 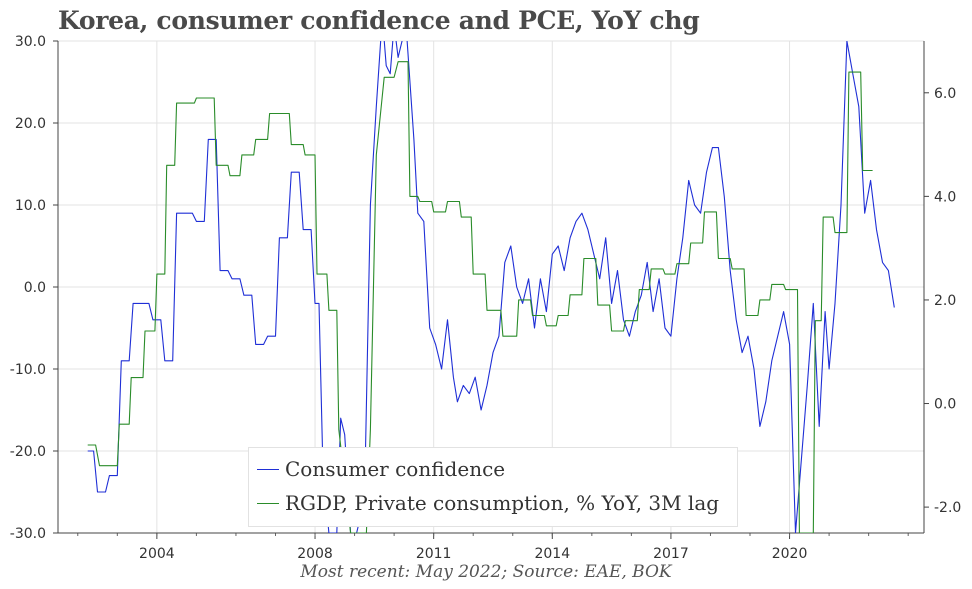 I want to click on y-left-tick-label: 0.0, so click(x=35, y=288).